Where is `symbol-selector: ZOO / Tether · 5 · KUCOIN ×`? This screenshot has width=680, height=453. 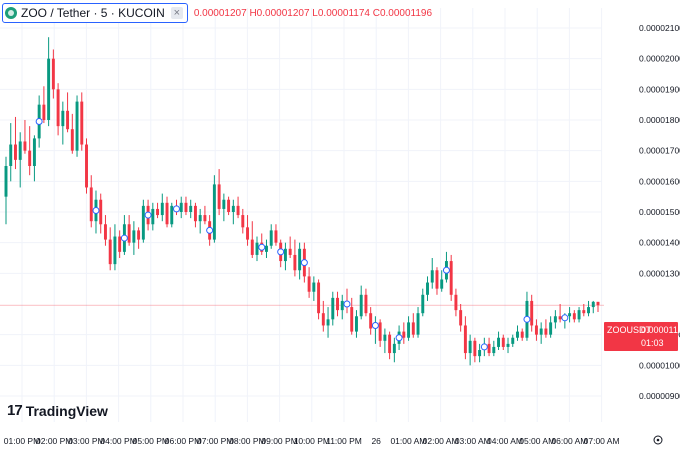
symbol-selector: ZOO / Tether · 5 · KUCOIN × is located at coordinates (95, 13).